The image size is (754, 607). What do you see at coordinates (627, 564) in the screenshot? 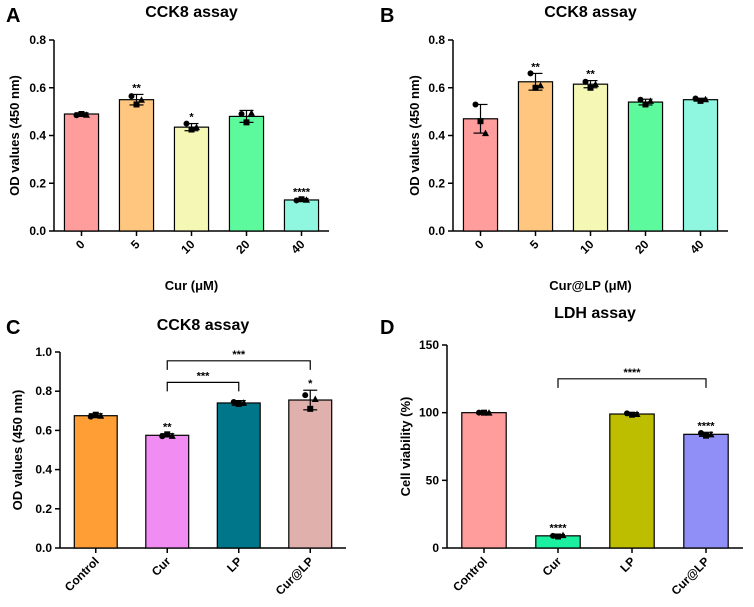
I see `x-tick-label: LP` at bounding box center [627, 564].